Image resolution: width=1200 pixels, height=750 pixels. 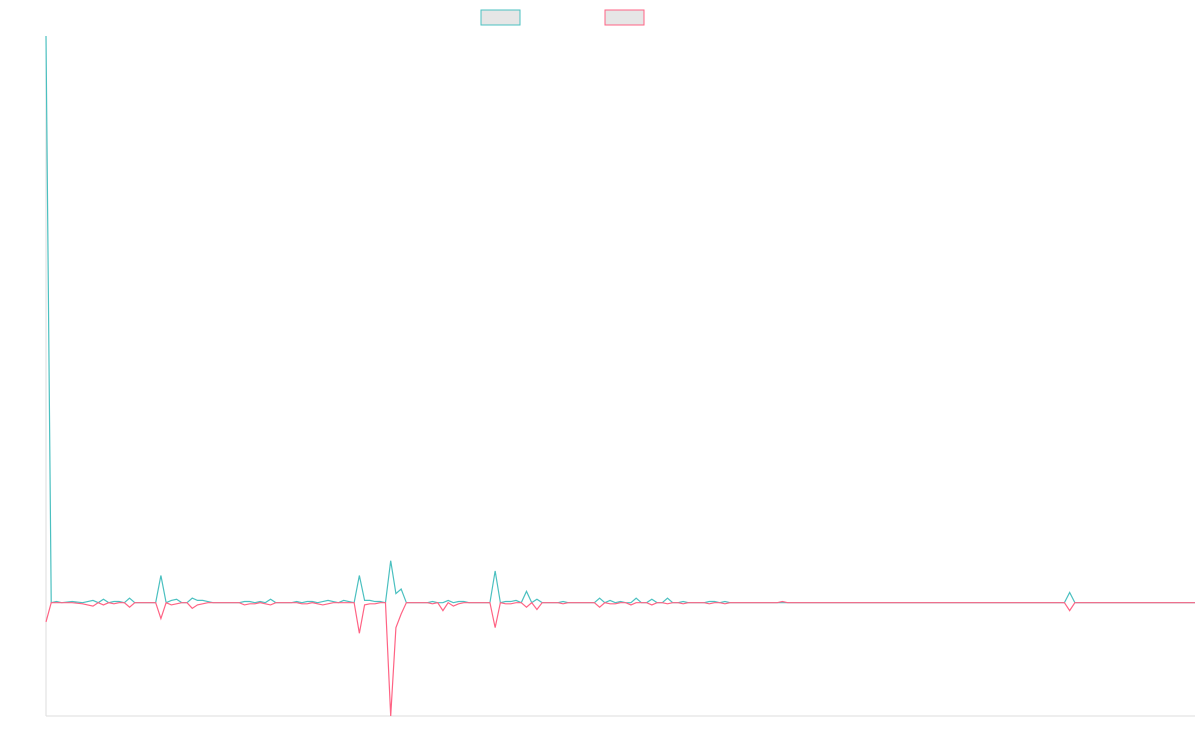 I want to click on legend, so click(x=562, y=17).